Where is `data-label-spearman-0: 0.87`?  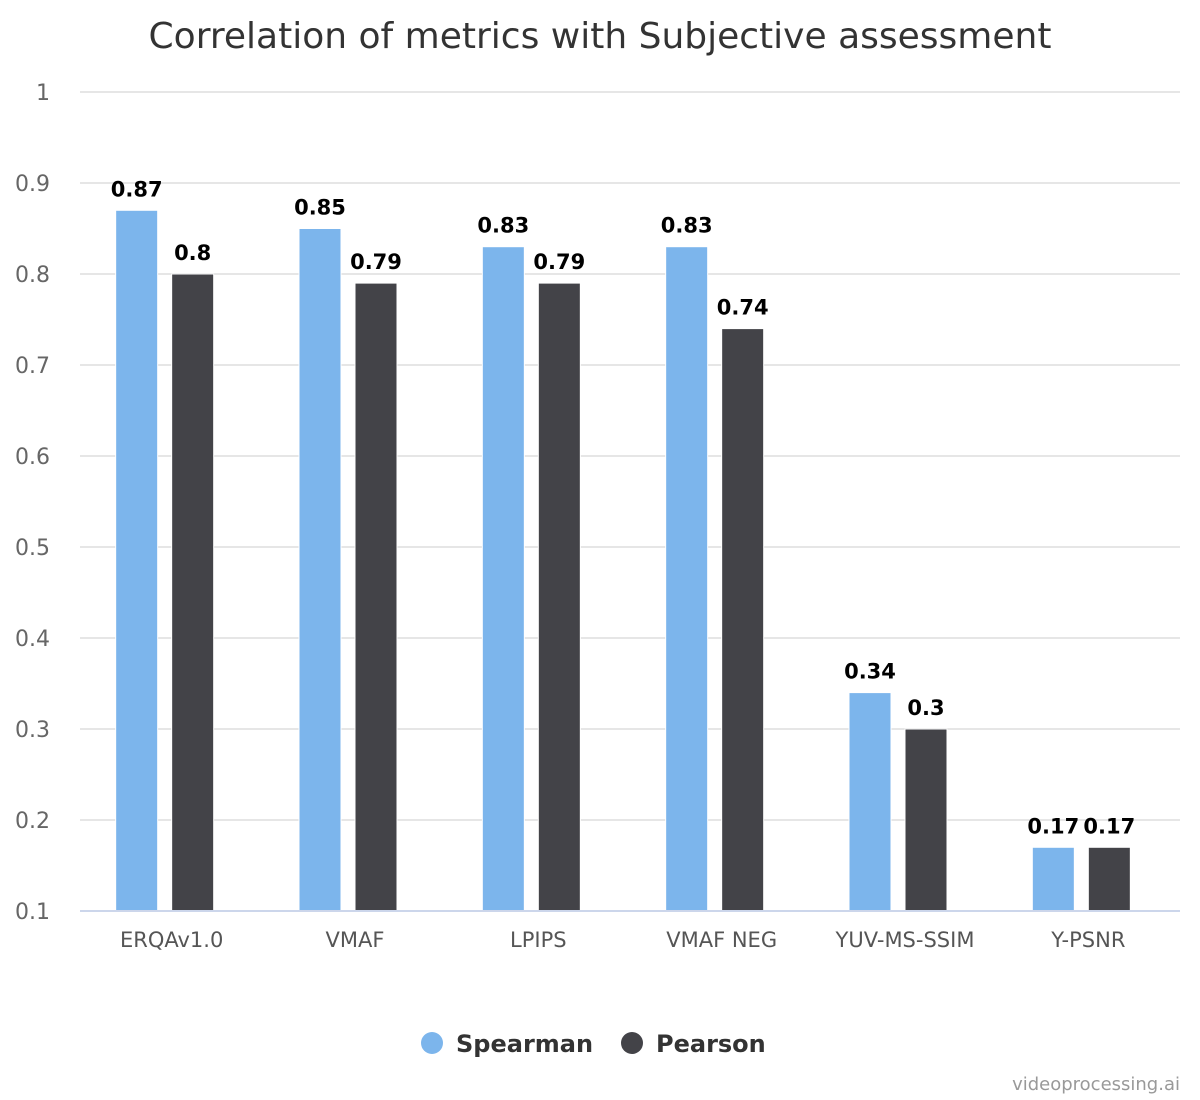
data-label-spearman-0: 0.87 is located at coordinates (137, 189).